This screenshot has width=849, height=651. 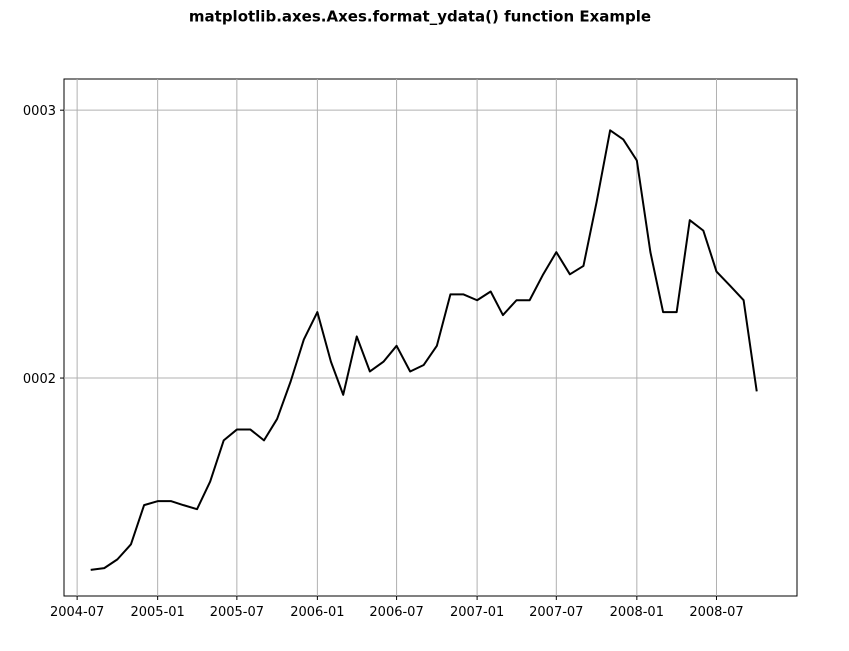 What do you see at coordinates (39, 379) in the screenshot?
I see `y-tick-label: 0002` at bounding box center [39, 379].